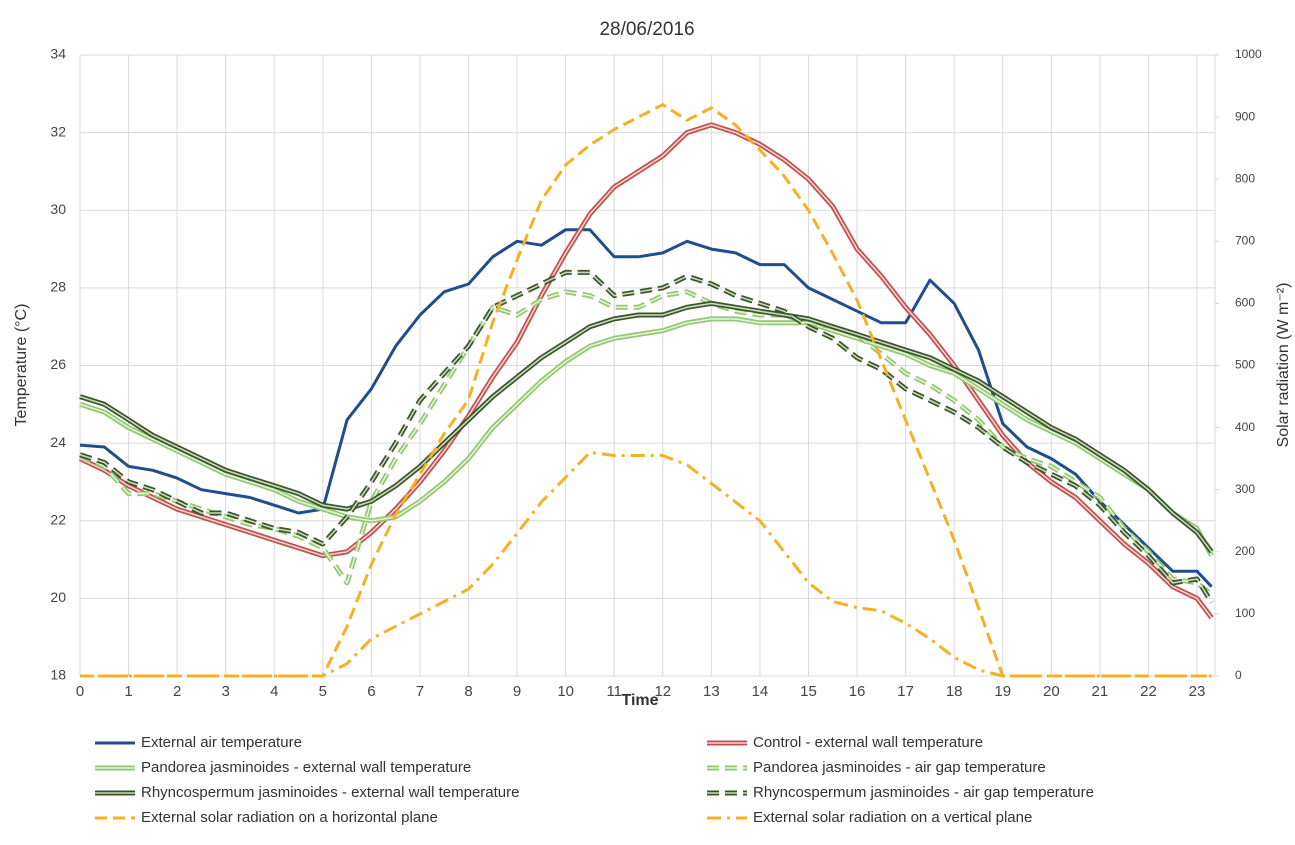 The width and height of the screenshot is (1295, 845). What do you see at coordinates (1248, 54) in the screenshot?
I see `y2-tick-label: 1000` at bounding box center [1248, 54].